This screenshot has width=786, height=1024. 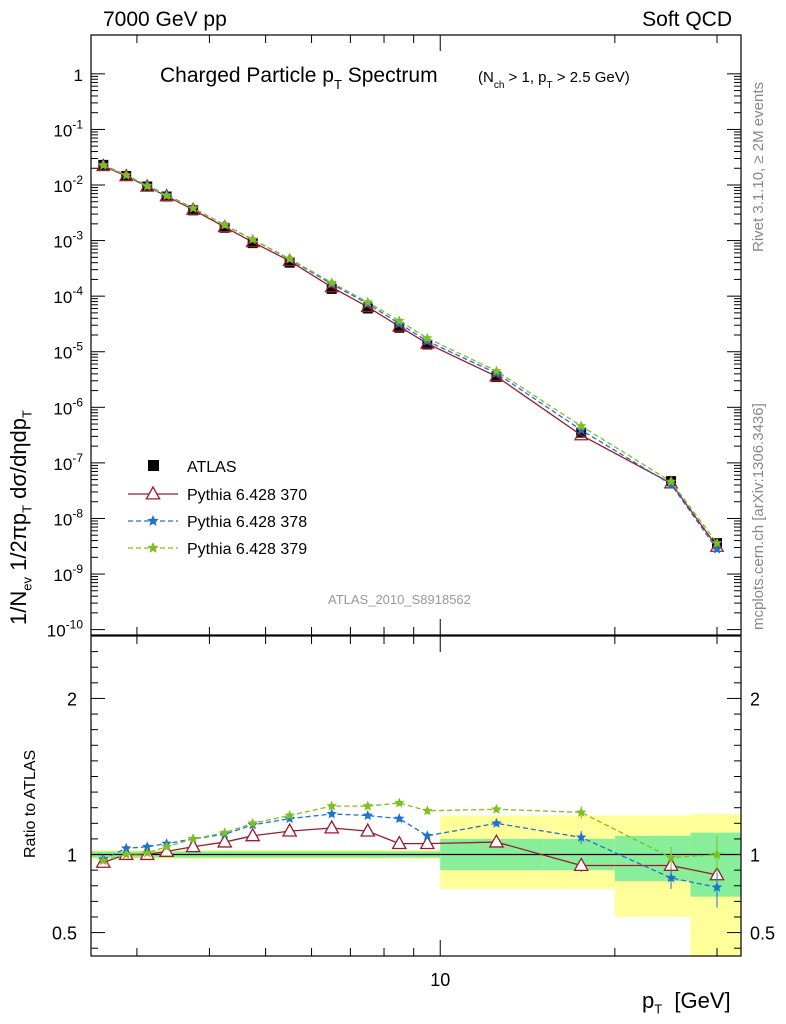 What do you see at coordinates (68, 351) in the screenshot?
I see `y-tick-label: 10⁻⁵` at bounding box center [68, 351].